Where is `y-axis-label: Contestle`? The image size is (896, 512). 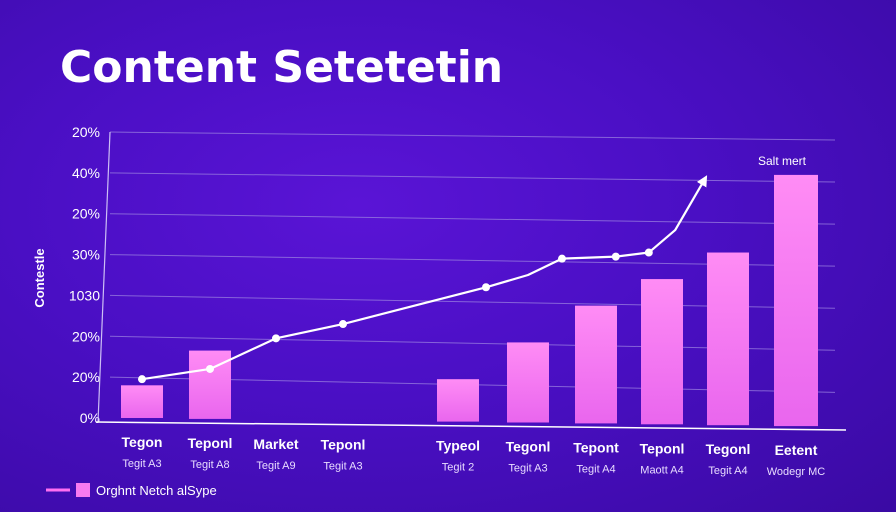
y-axis-label: Contestle is located at coordinates (39, 277).